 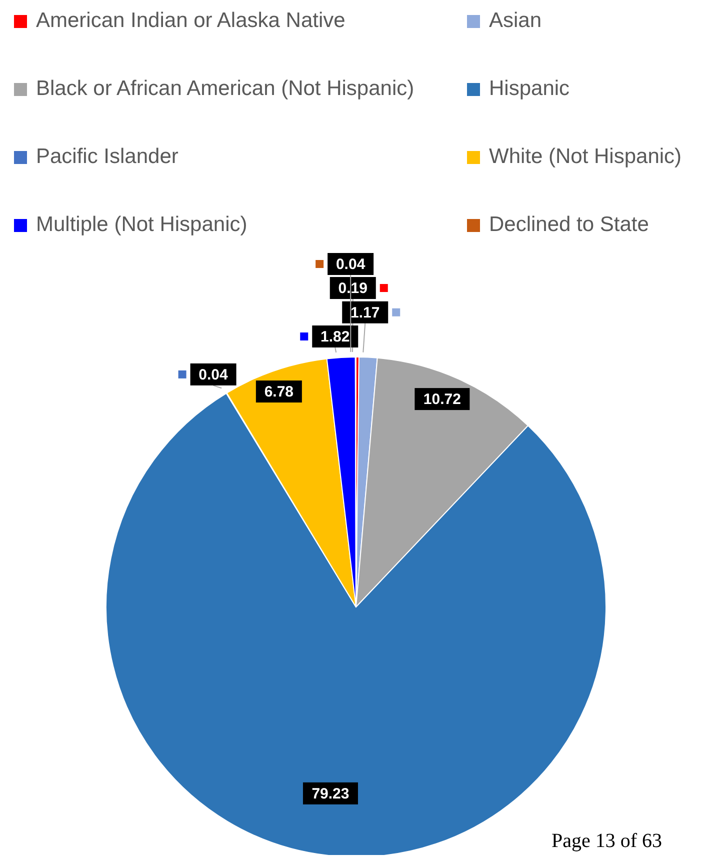 I want to click on legend-label: Declined to State, so click(x=569, y=225).